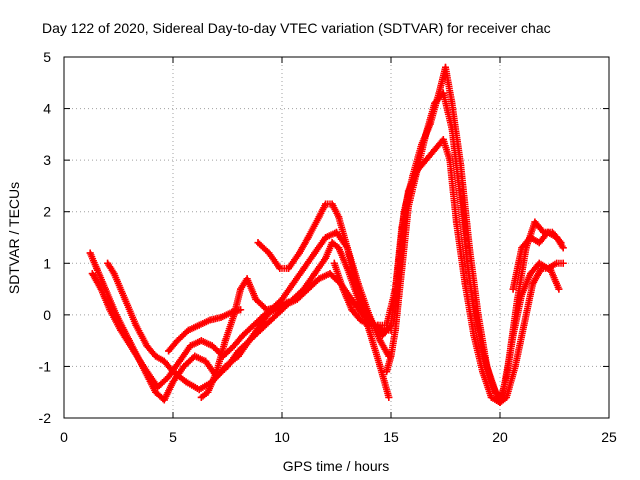 The image size is (640, 480). Describe the element at coordinates (47, 109) in the screenshot. I see `y-tick-label: 4` at that location.